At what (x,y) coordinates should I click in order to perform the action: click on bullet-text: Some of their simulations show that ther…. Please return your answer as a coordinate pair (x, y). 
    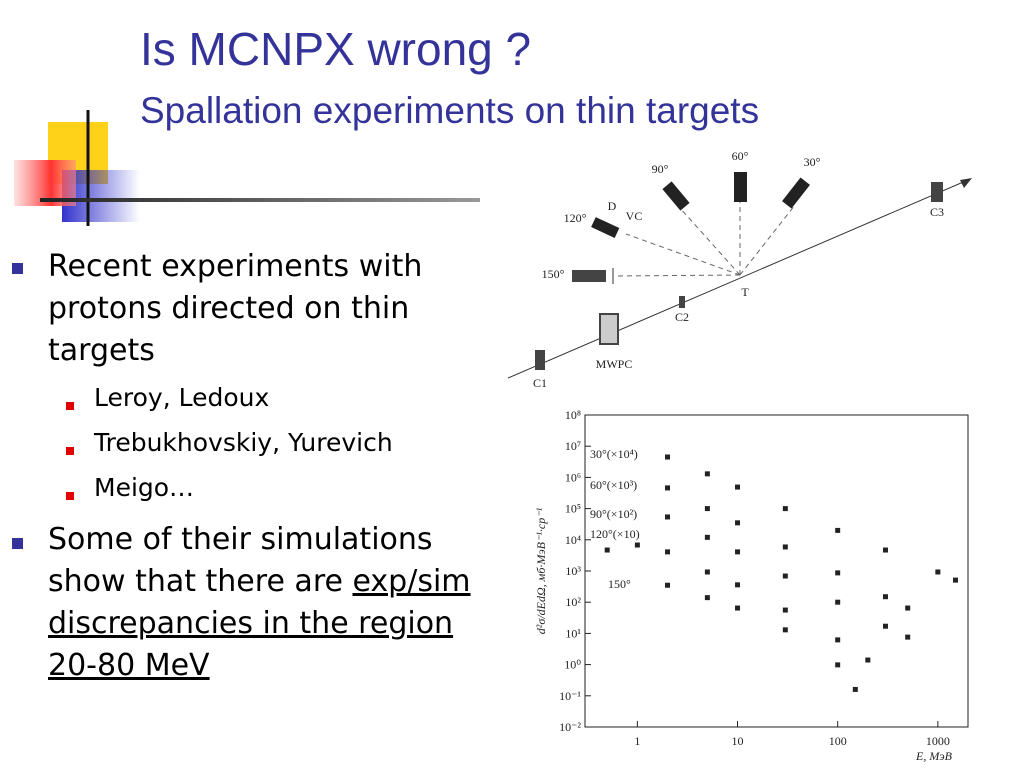
    Looking at the image, I should click on (240, 560).